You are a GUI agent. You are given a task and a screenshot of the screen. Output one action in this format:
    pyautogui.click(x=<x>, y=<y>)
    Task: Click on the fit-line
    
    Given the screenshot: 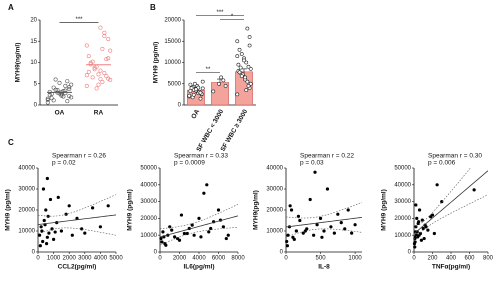 What is the action you would take?
    pyautogui.click(x=324, y=222)
    